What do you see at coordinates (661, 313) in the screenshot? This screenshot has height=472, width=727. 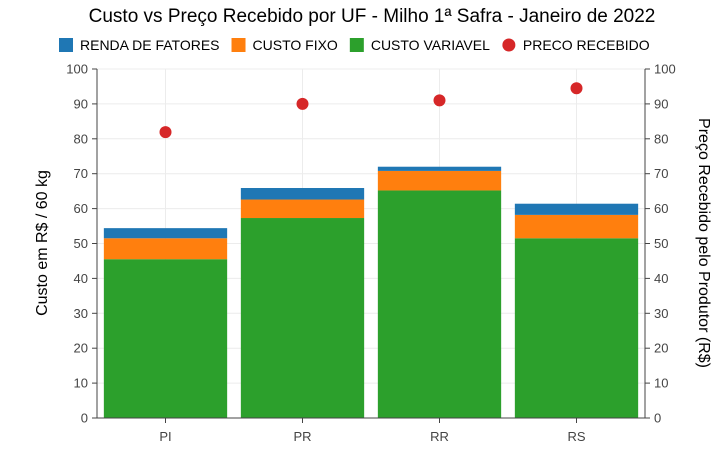 I see `y2-tick-label: 30` at bounding box center [661, 313].